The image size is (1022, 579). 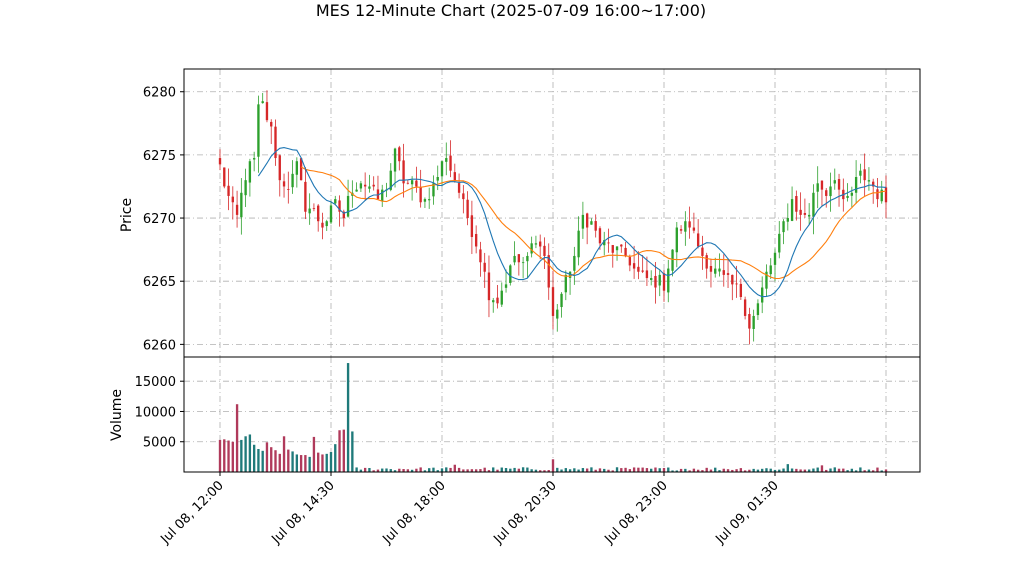 I want to click on volume-bars, so click(x=553, y=417).